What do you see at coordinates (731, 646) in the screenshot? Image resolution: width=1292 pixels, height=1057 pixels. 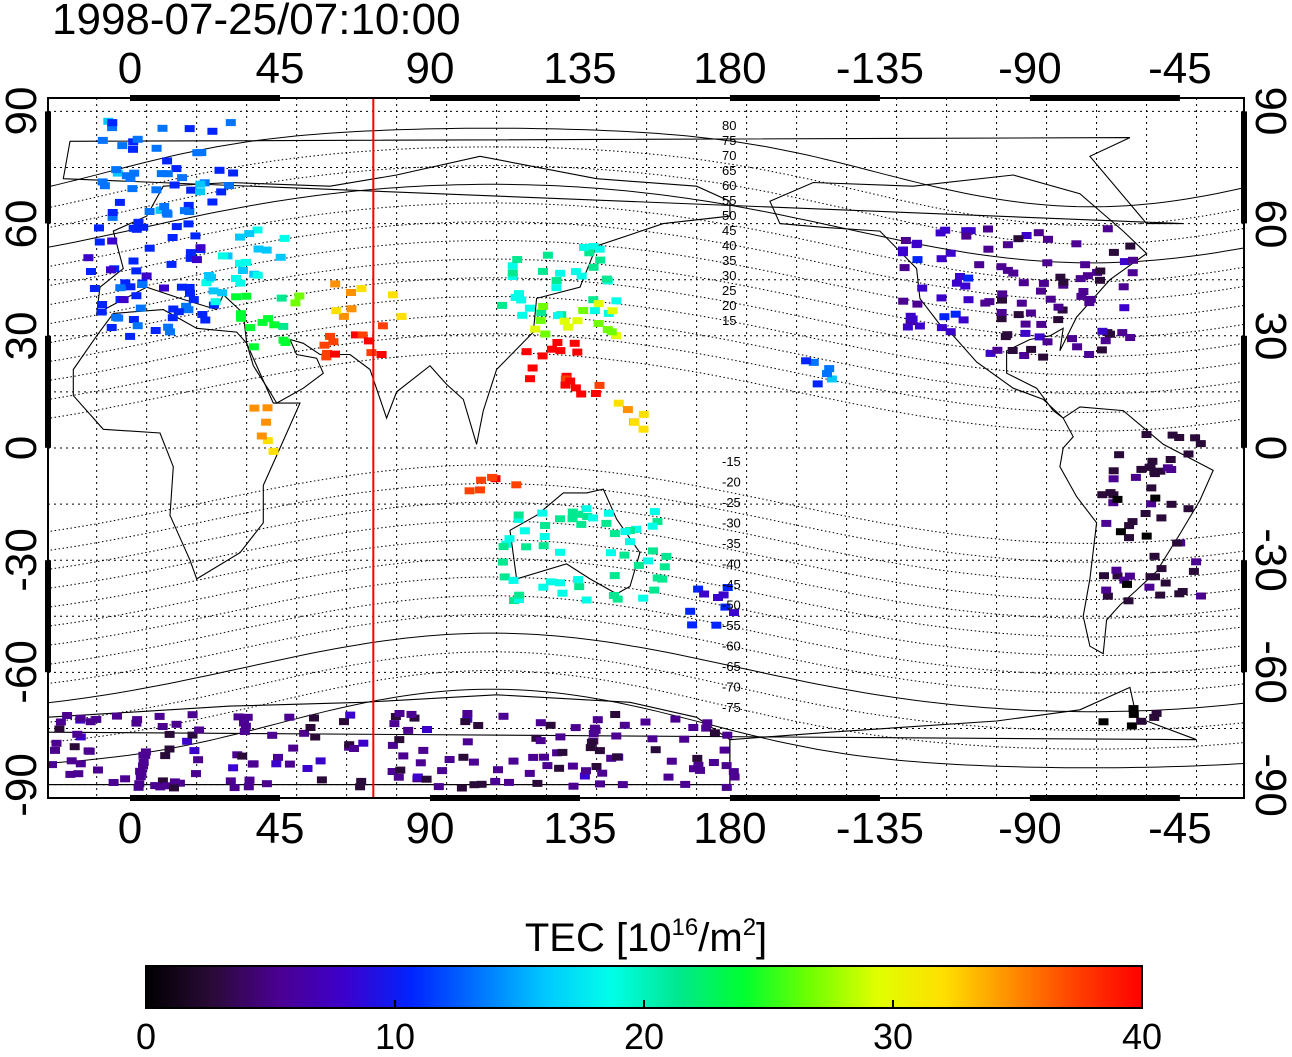 I see `mag-lat-label: -60` at bounding box center [731, 646].